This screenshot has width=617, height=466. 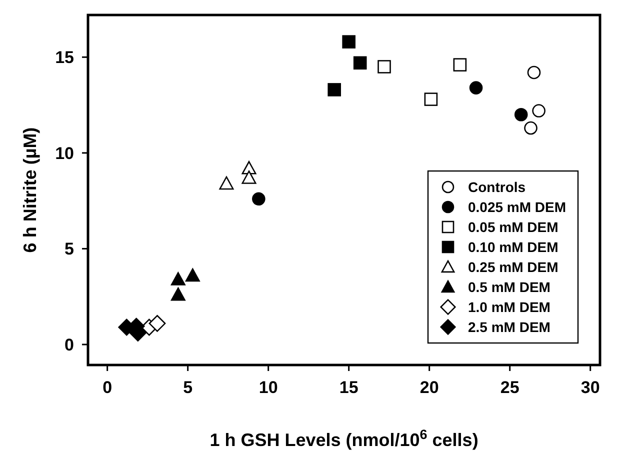 I want to click on x-tick-label: 30, so click(x=590, y=387).